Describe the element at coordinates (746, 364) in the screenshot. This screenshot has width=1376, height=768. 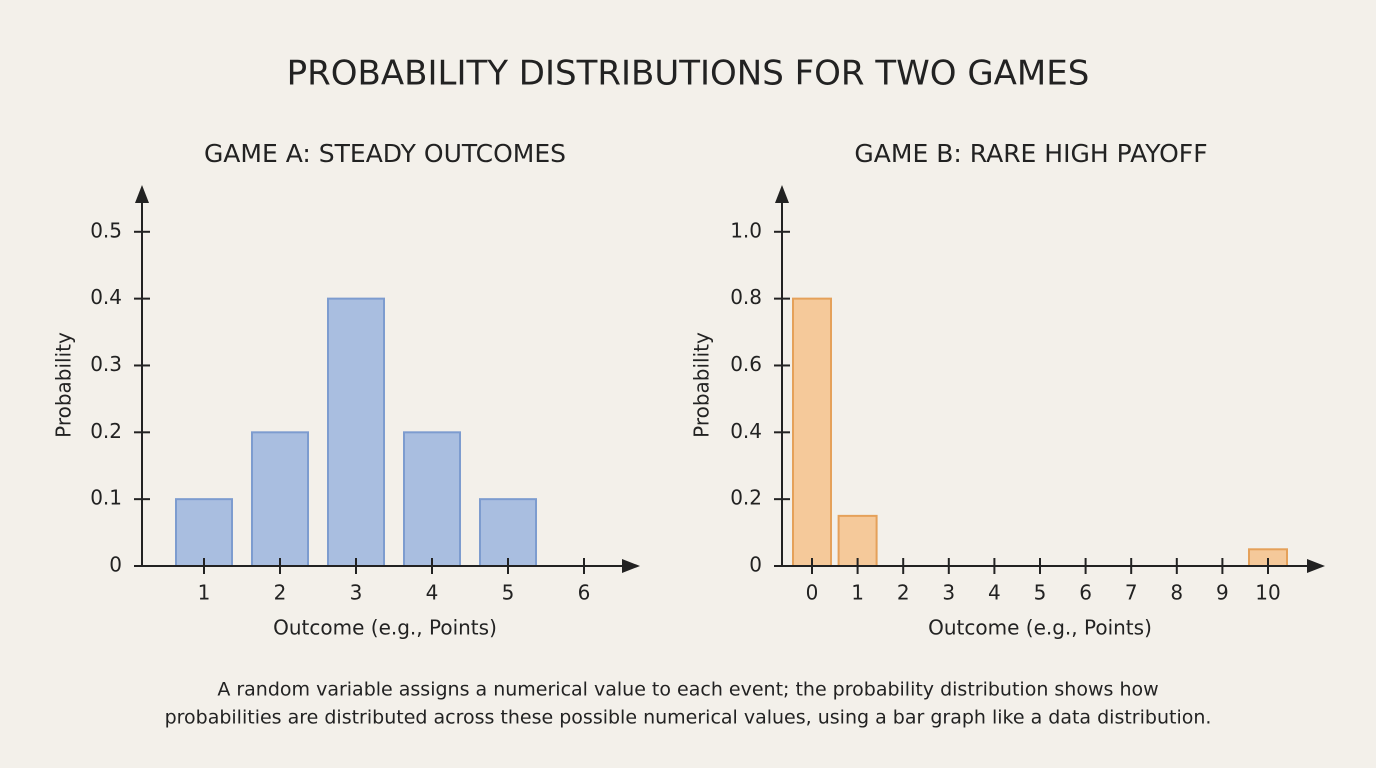
I see `y-tick-label: 0.6` at that location.